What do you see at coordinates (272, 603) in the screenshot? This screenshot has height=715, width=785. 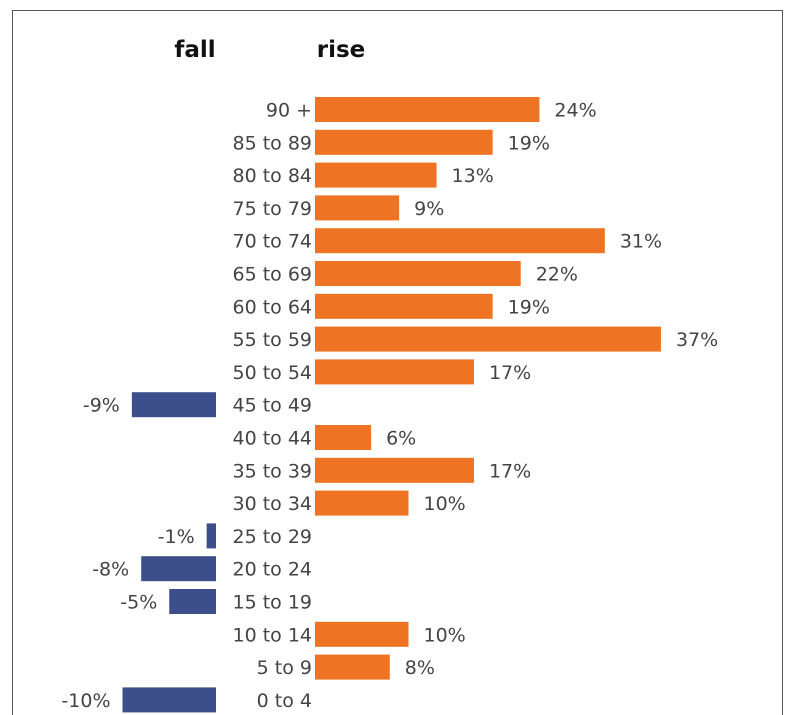 I see `category-label: 15 to 19` at bounding box center [272, 603].